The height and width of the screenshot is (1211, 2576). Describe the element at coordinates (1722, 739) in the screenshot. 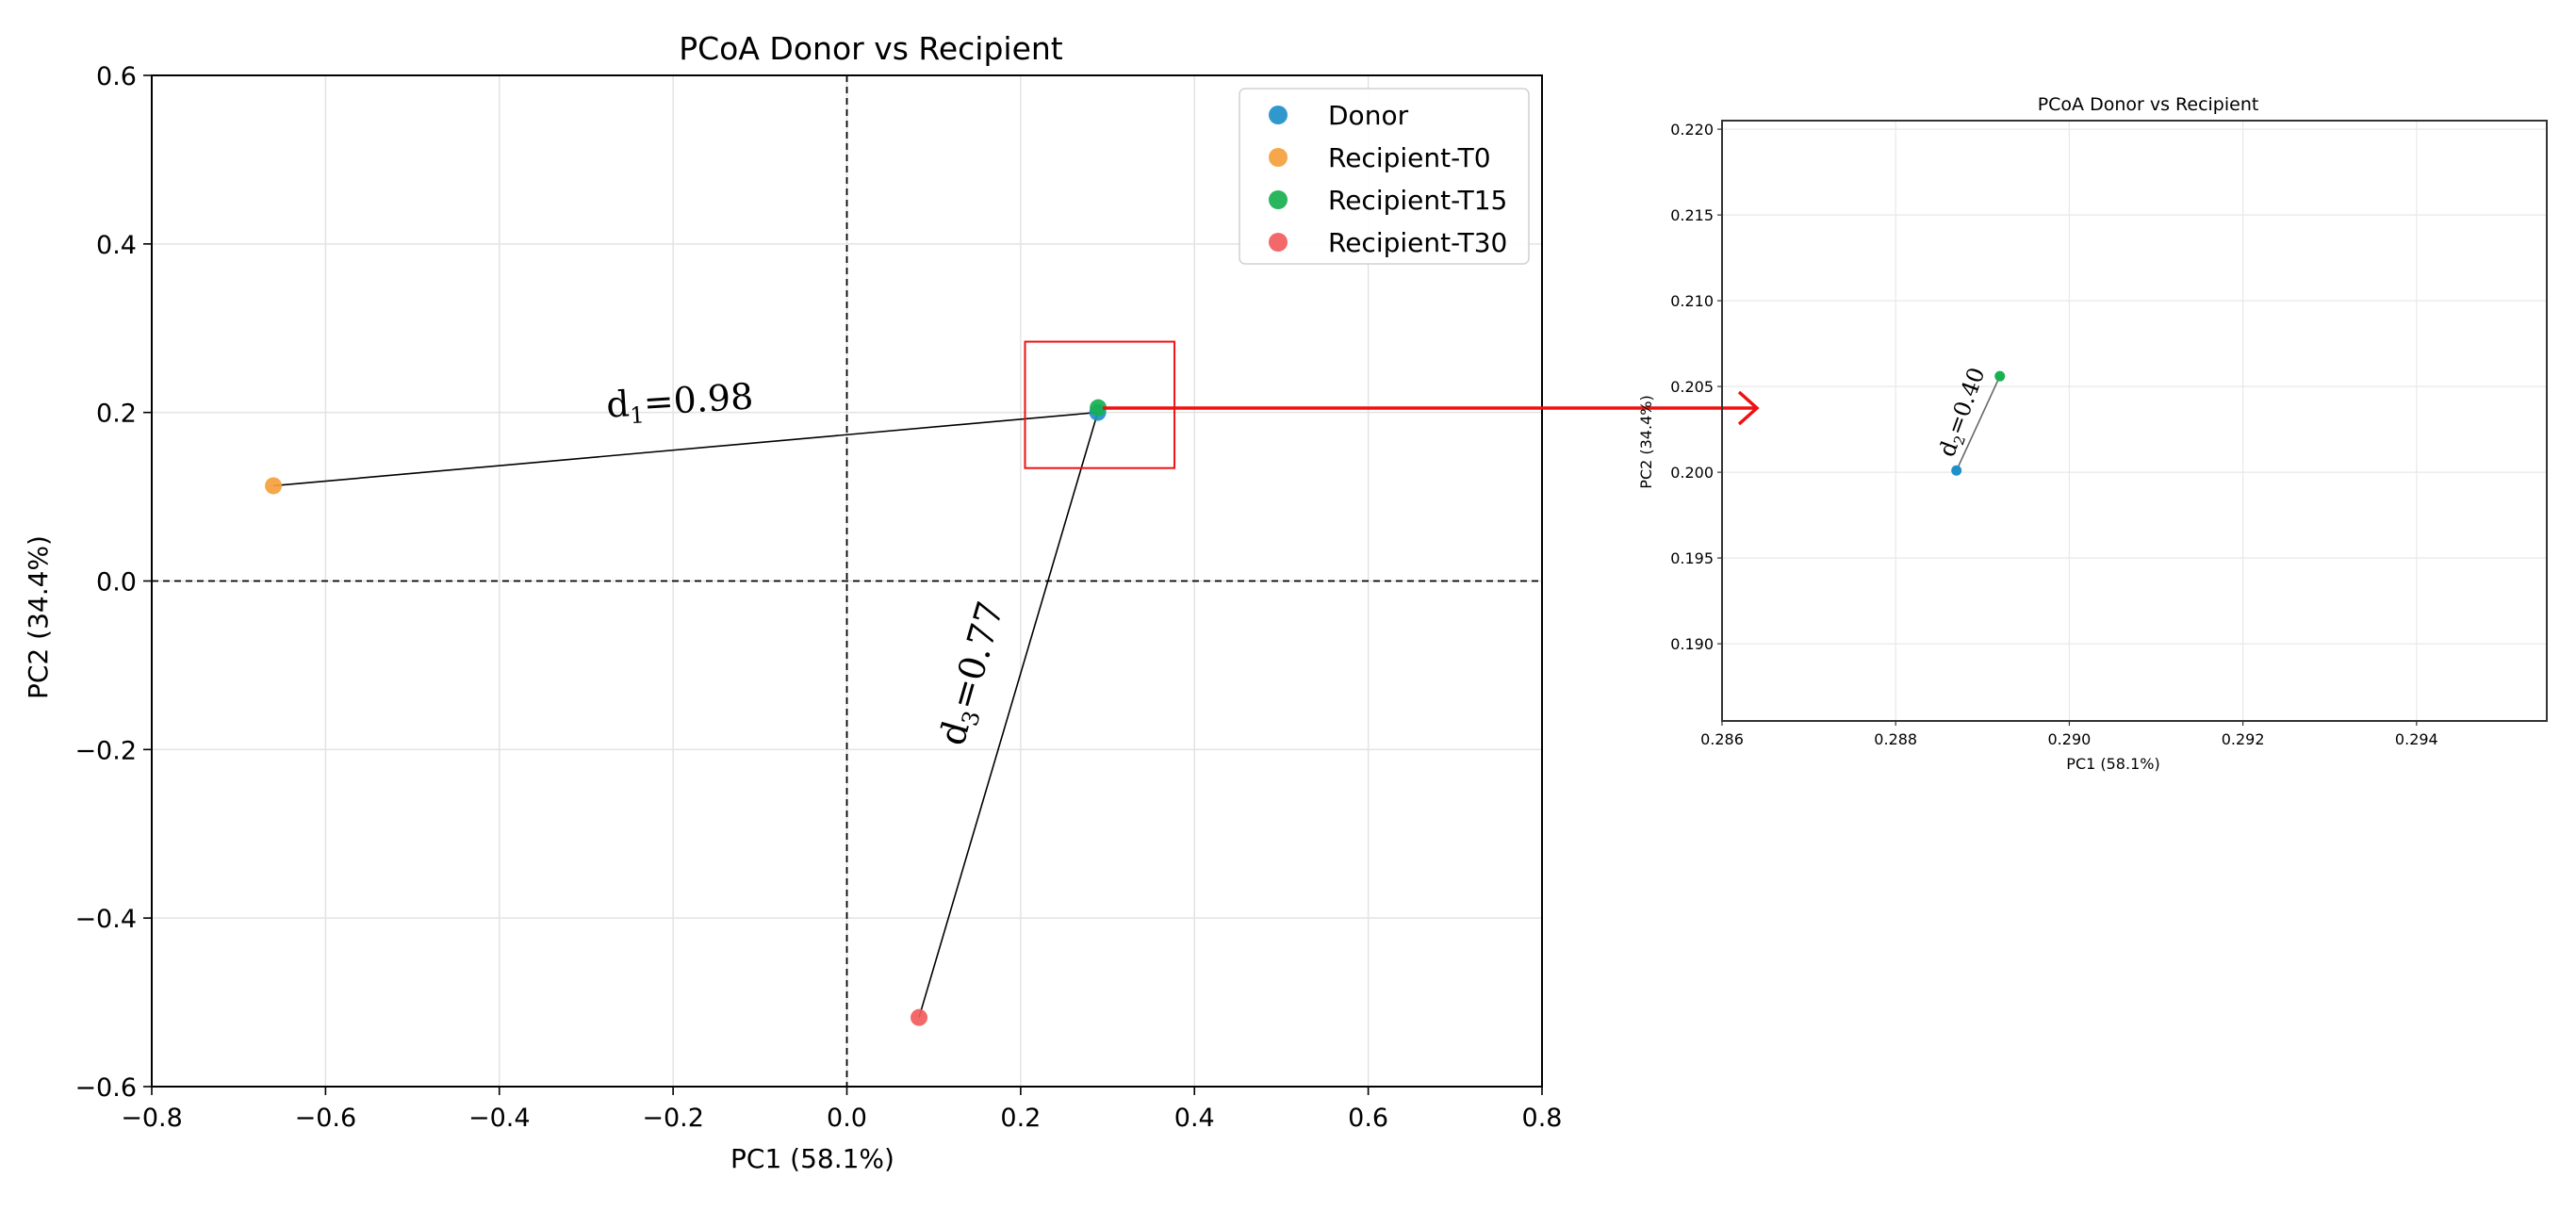

I see `zoom-x-tick-label: 0.286` at that location.